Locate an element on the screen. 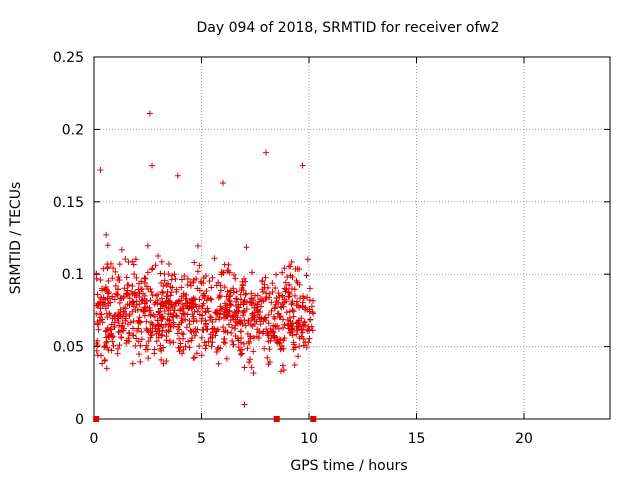 The image size is (640, 480). x-tick-label: 20 is located at coordinates (524, 439).